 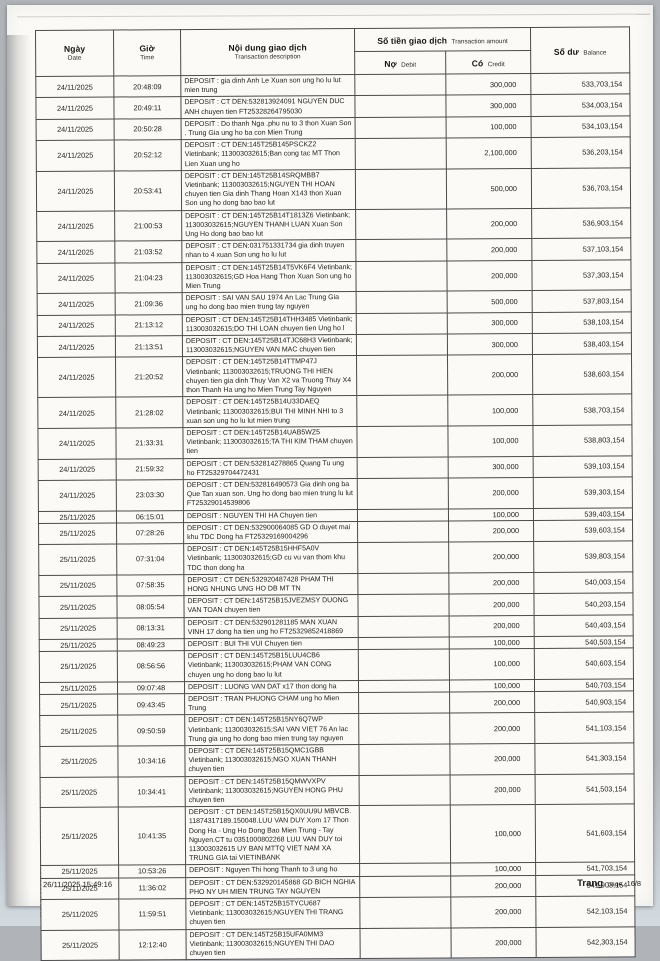 What do you see at coordinates (582, 374) in the screenshot?
I see `cell-balance: 538,603,154` at bounding box center [582, 374].